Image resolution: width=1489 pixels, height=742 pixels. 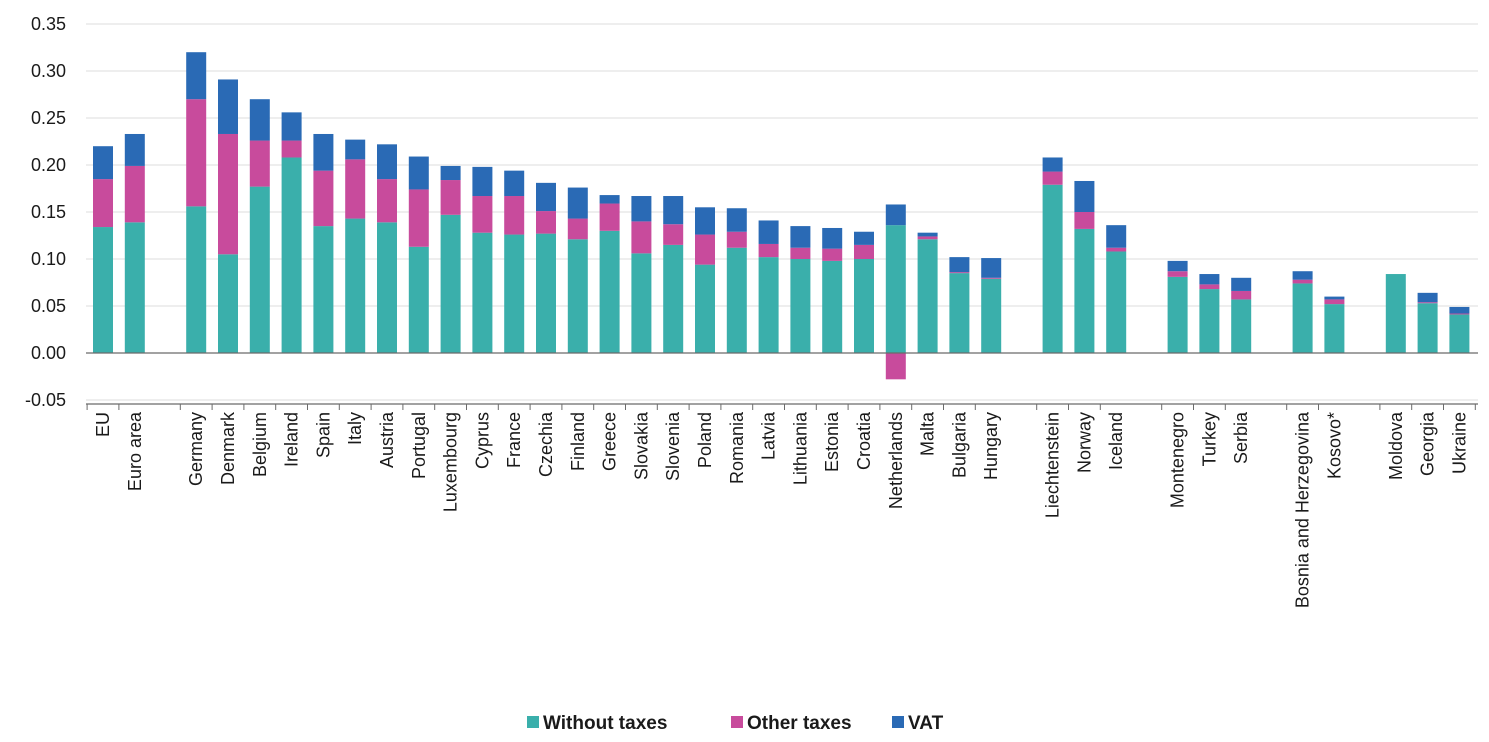 I want to click on x-category-label: Poland, so click(x=705, y=440).